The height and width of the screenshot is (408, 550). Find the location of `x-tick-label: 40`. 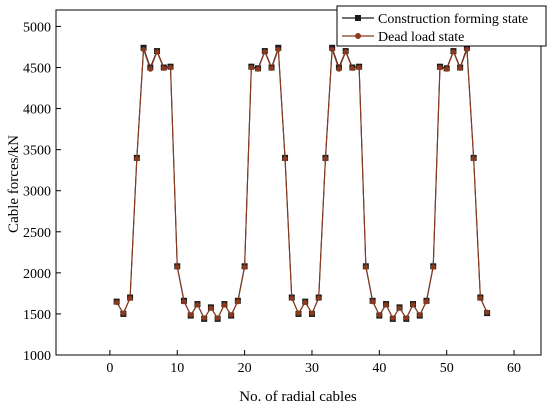

x-tick-label: 40 is located at coordinates (379, 368).